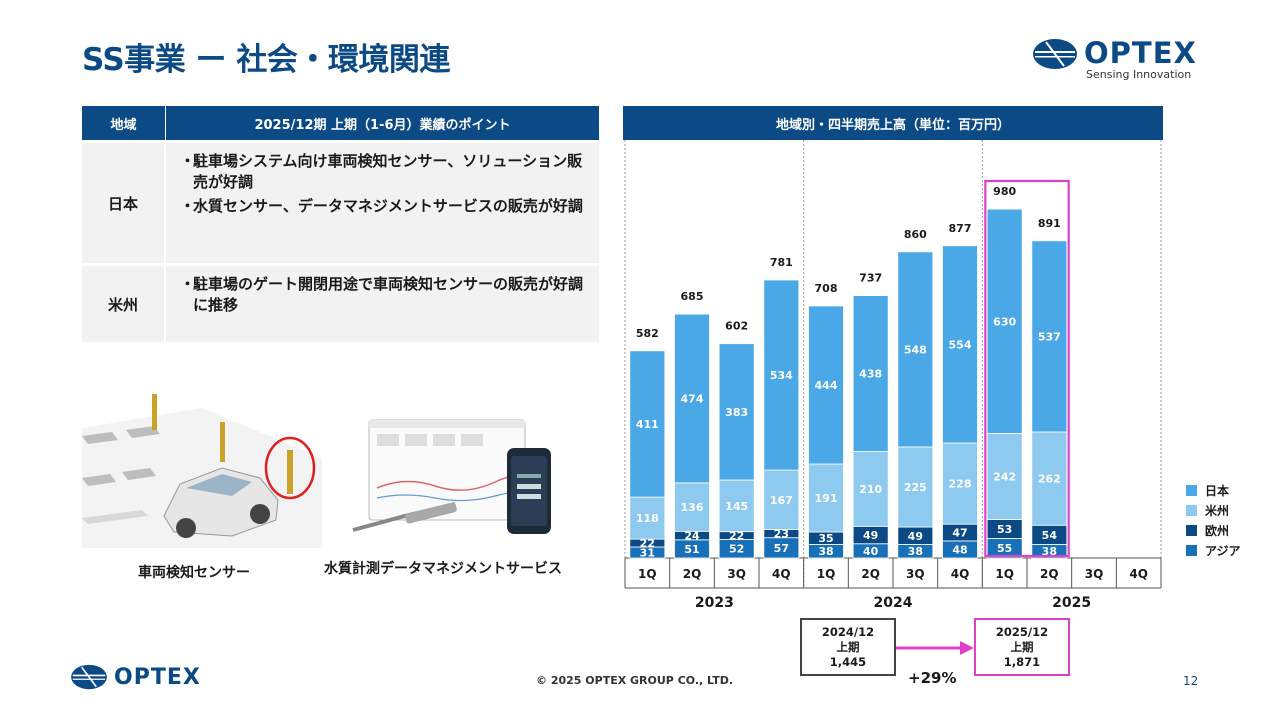 The height and width of the screenshot is (720, 1280). Describe the element at coordinates (202, 471) in the screenshot. I see `vehicle-detection-illustration` at that location.